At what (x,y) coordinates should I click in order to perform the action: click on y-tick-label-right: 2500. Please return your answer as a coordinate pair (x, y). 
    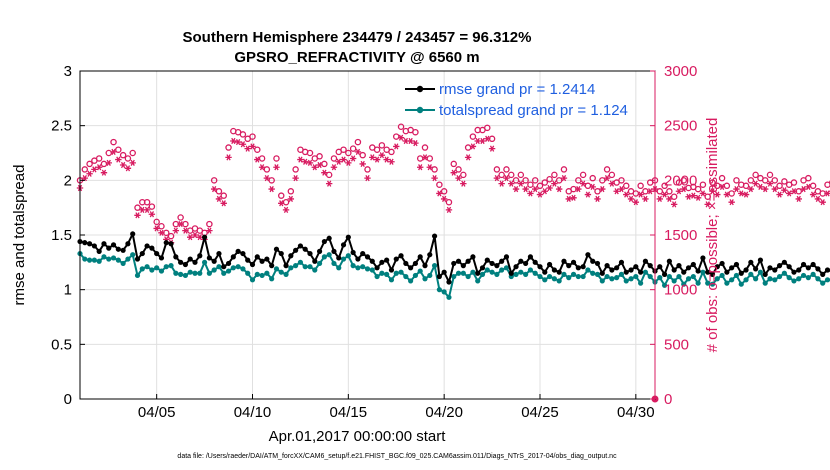
    Looking at the image, I should click on (680, 126).